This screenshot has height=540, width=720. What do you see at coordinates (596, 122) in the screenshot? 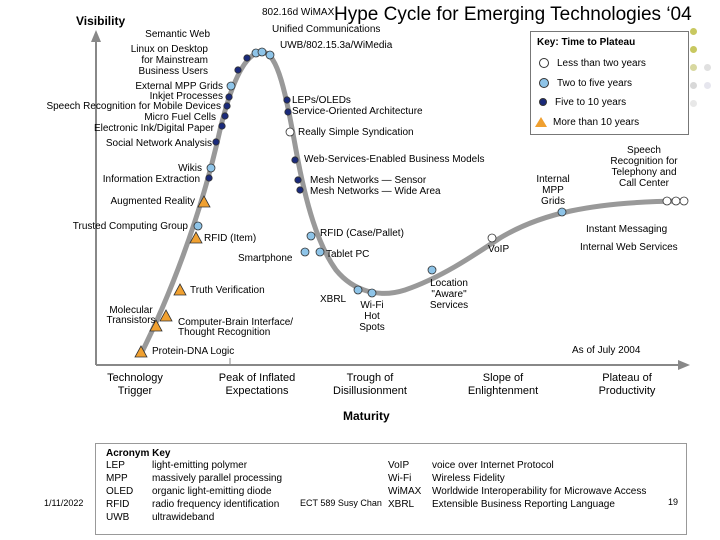
I see `legend-label: More than 10 years` at bounding box center [596, 122].